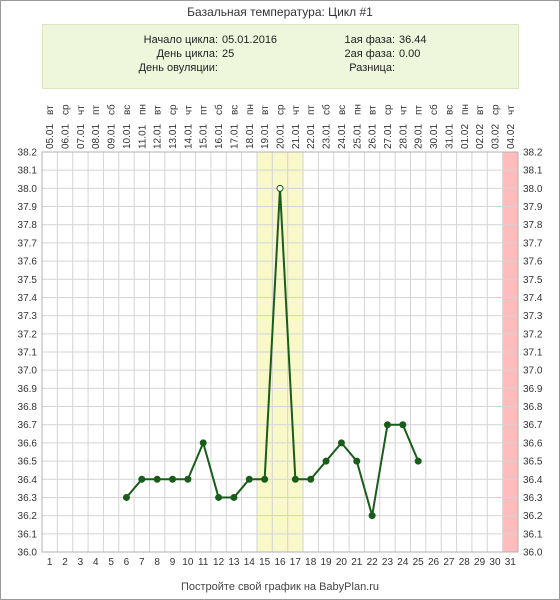  Describe the element at coordinates (533, 243) in the screenshot. I see `y-tick-label: 37.7` at that location.